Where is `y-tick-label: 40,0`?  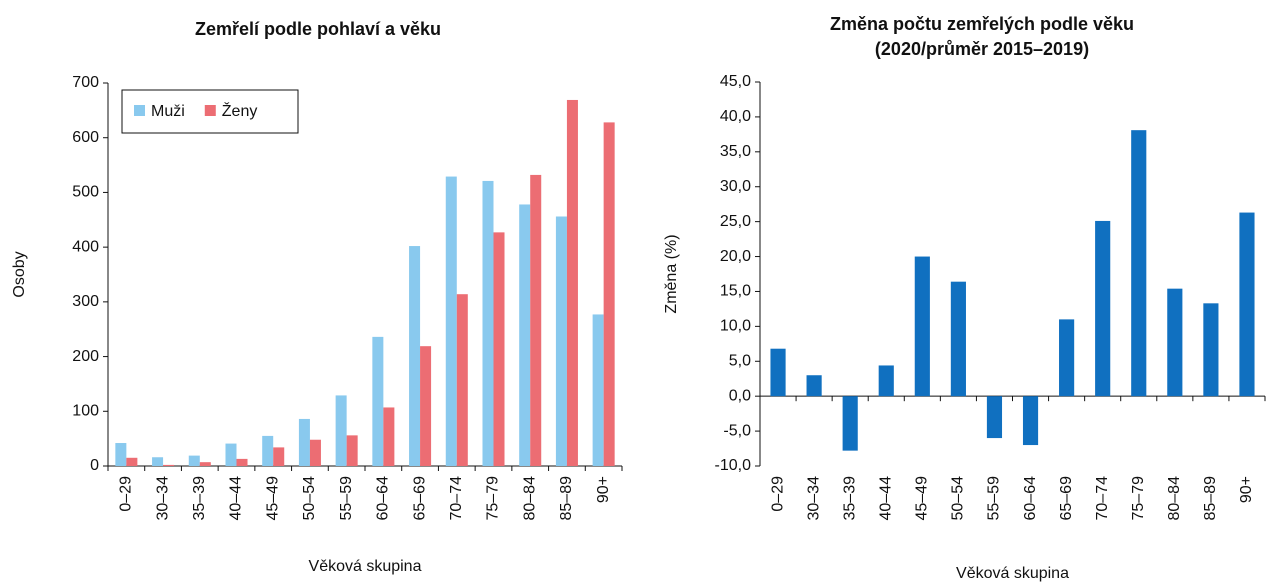 y-tick-label: 40,0 is located at coordinates (735, 116).